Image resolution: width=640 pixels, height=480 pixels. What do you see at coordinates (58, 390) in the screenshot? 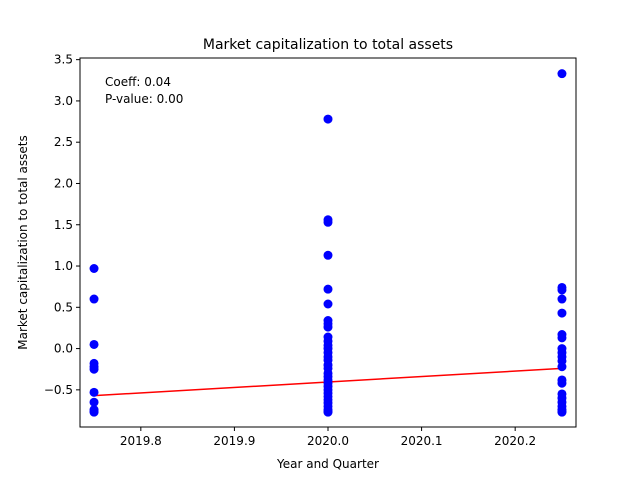
I see `y-tick-label: −0.5` at bounding box center [58, 390].